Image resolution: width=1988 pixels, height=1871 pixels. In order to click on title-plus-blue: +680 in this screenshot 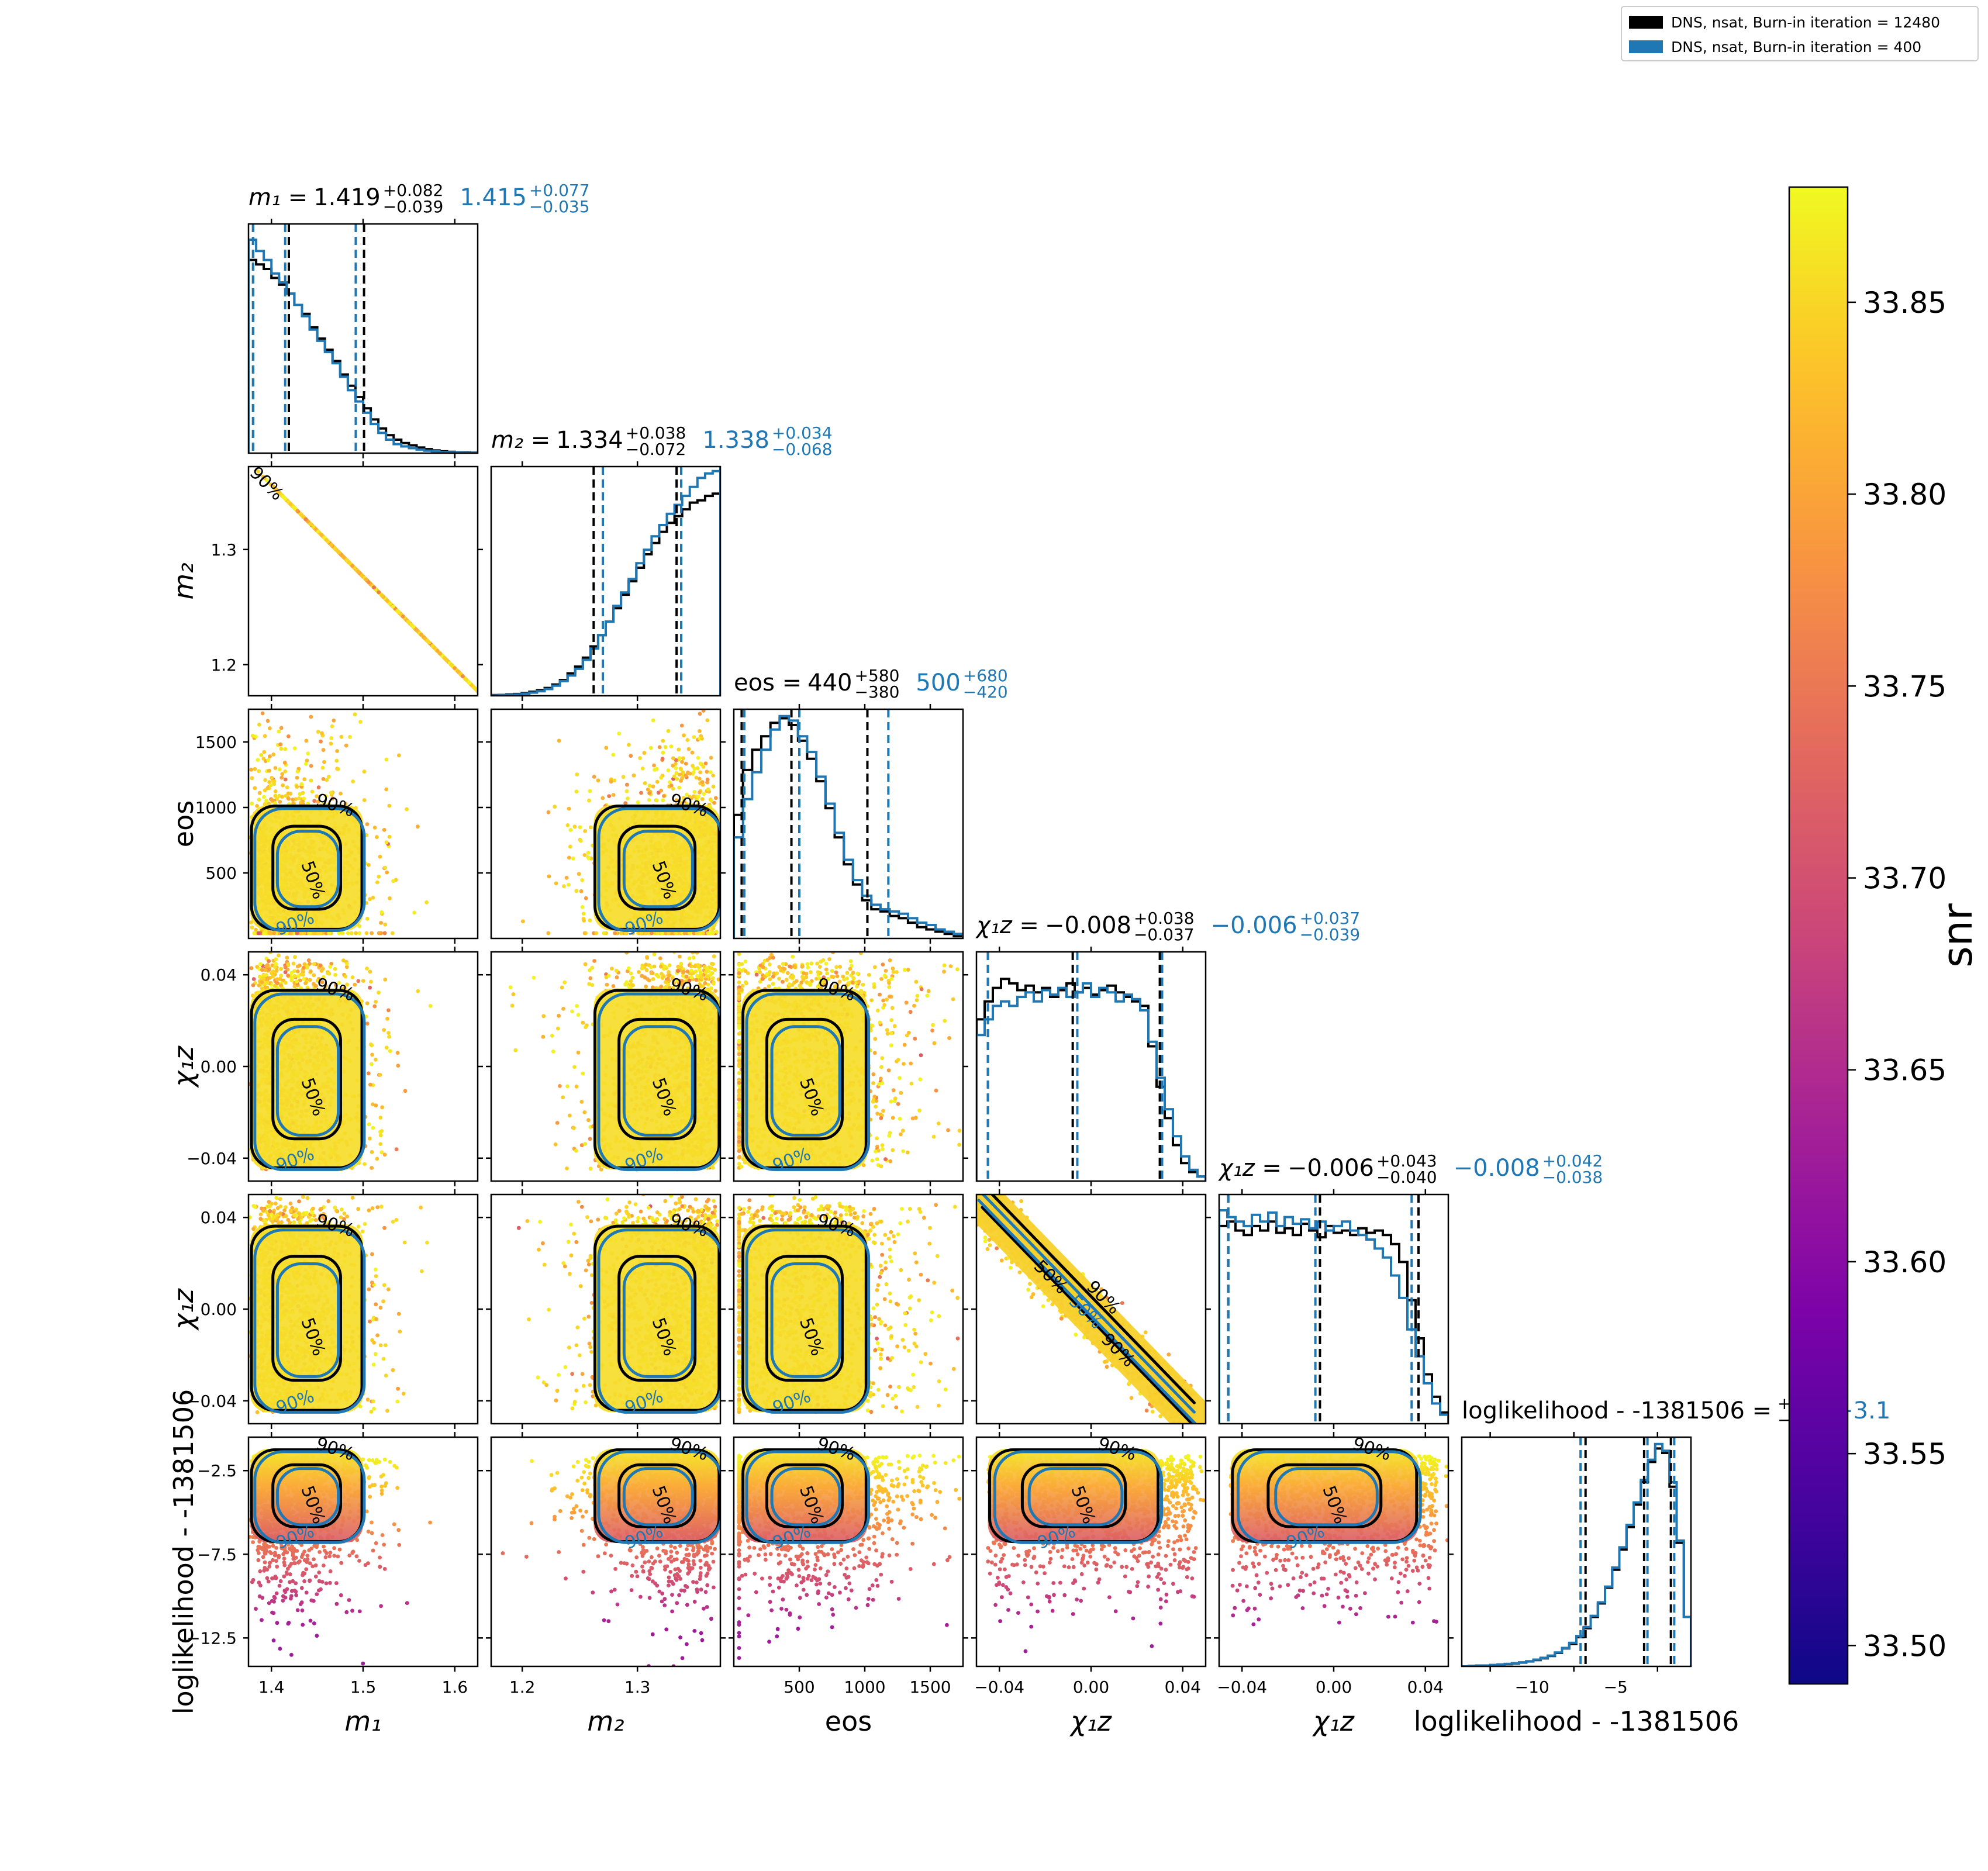, I will do `click(986, 675)`.